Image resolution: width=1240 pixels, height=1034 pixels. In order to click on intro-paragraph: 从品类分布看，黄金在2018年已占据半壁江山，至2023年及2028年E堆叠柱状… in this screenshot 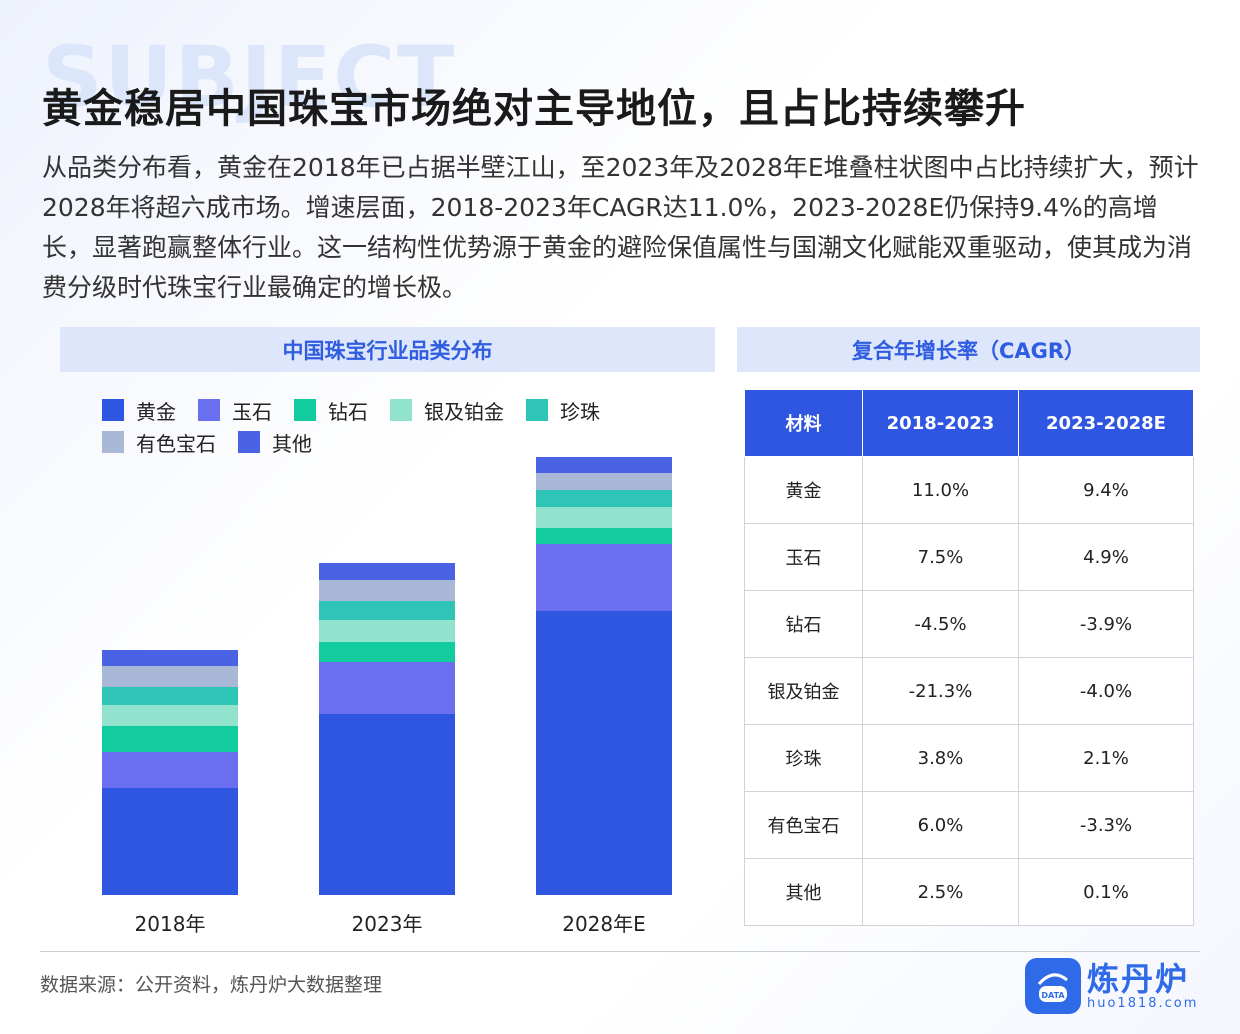, I will do `click(620, 227)`.